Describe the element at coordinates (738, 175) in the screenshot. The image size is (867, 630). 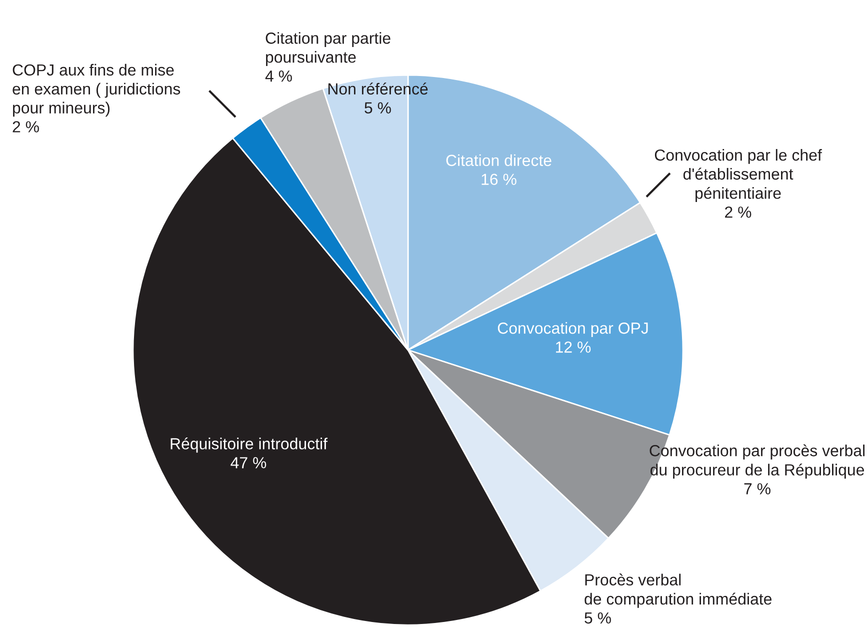
I see `slice-label: Convocation par le chef d'établissement pénitentiaire` at that location.